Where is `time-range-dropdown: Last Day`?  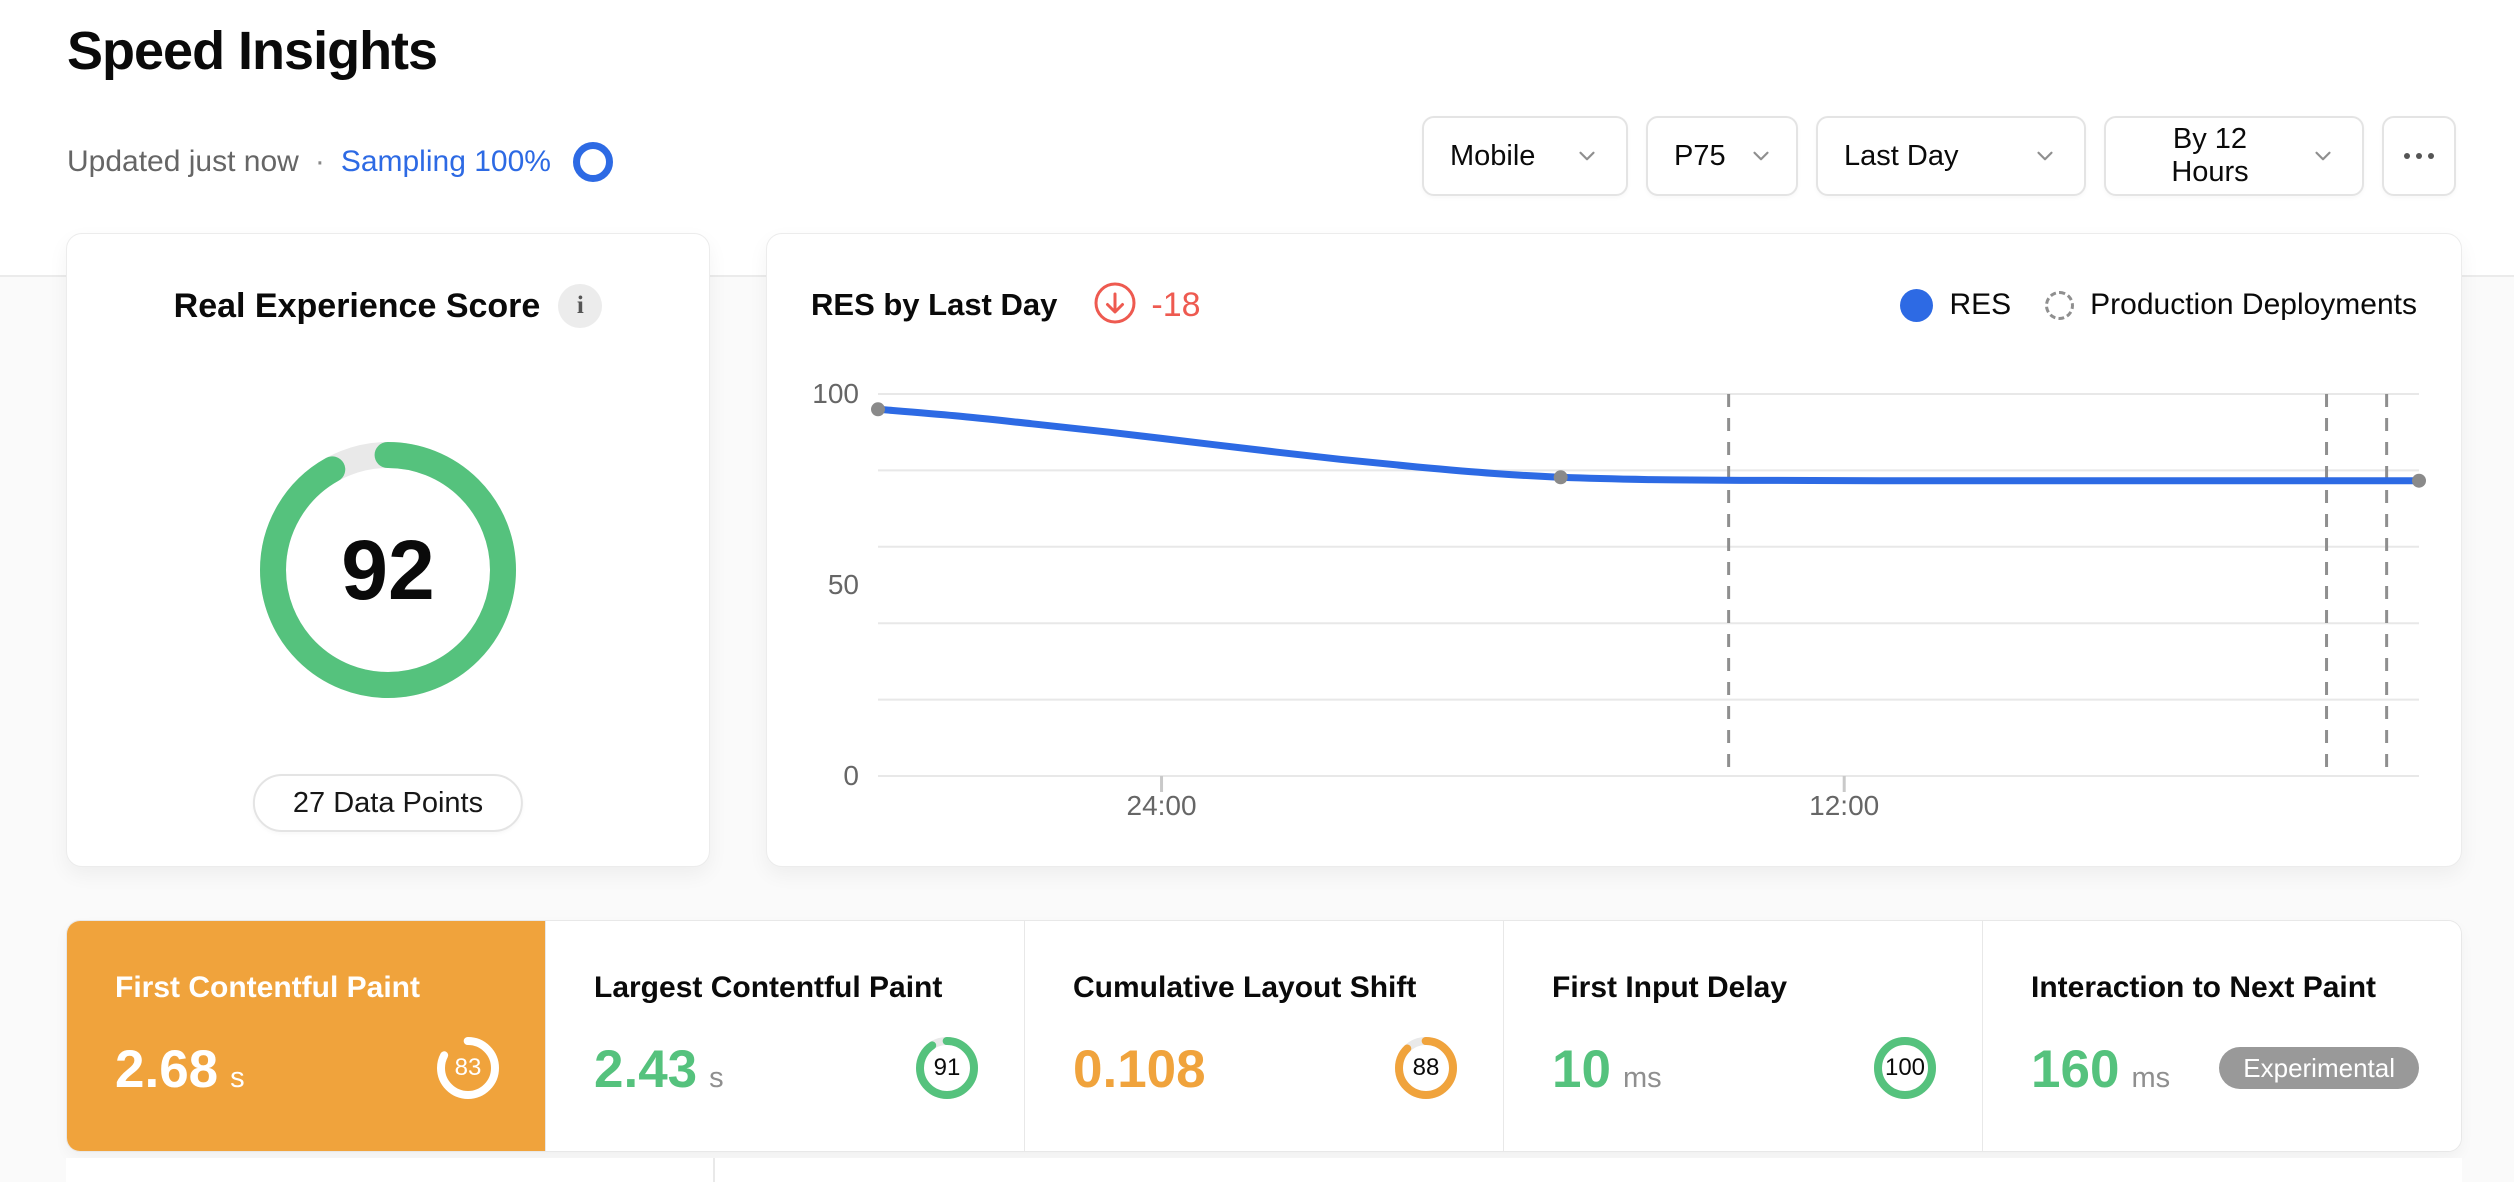 time-range-dropdown: Last Day is located at coordinates (1951, 156).